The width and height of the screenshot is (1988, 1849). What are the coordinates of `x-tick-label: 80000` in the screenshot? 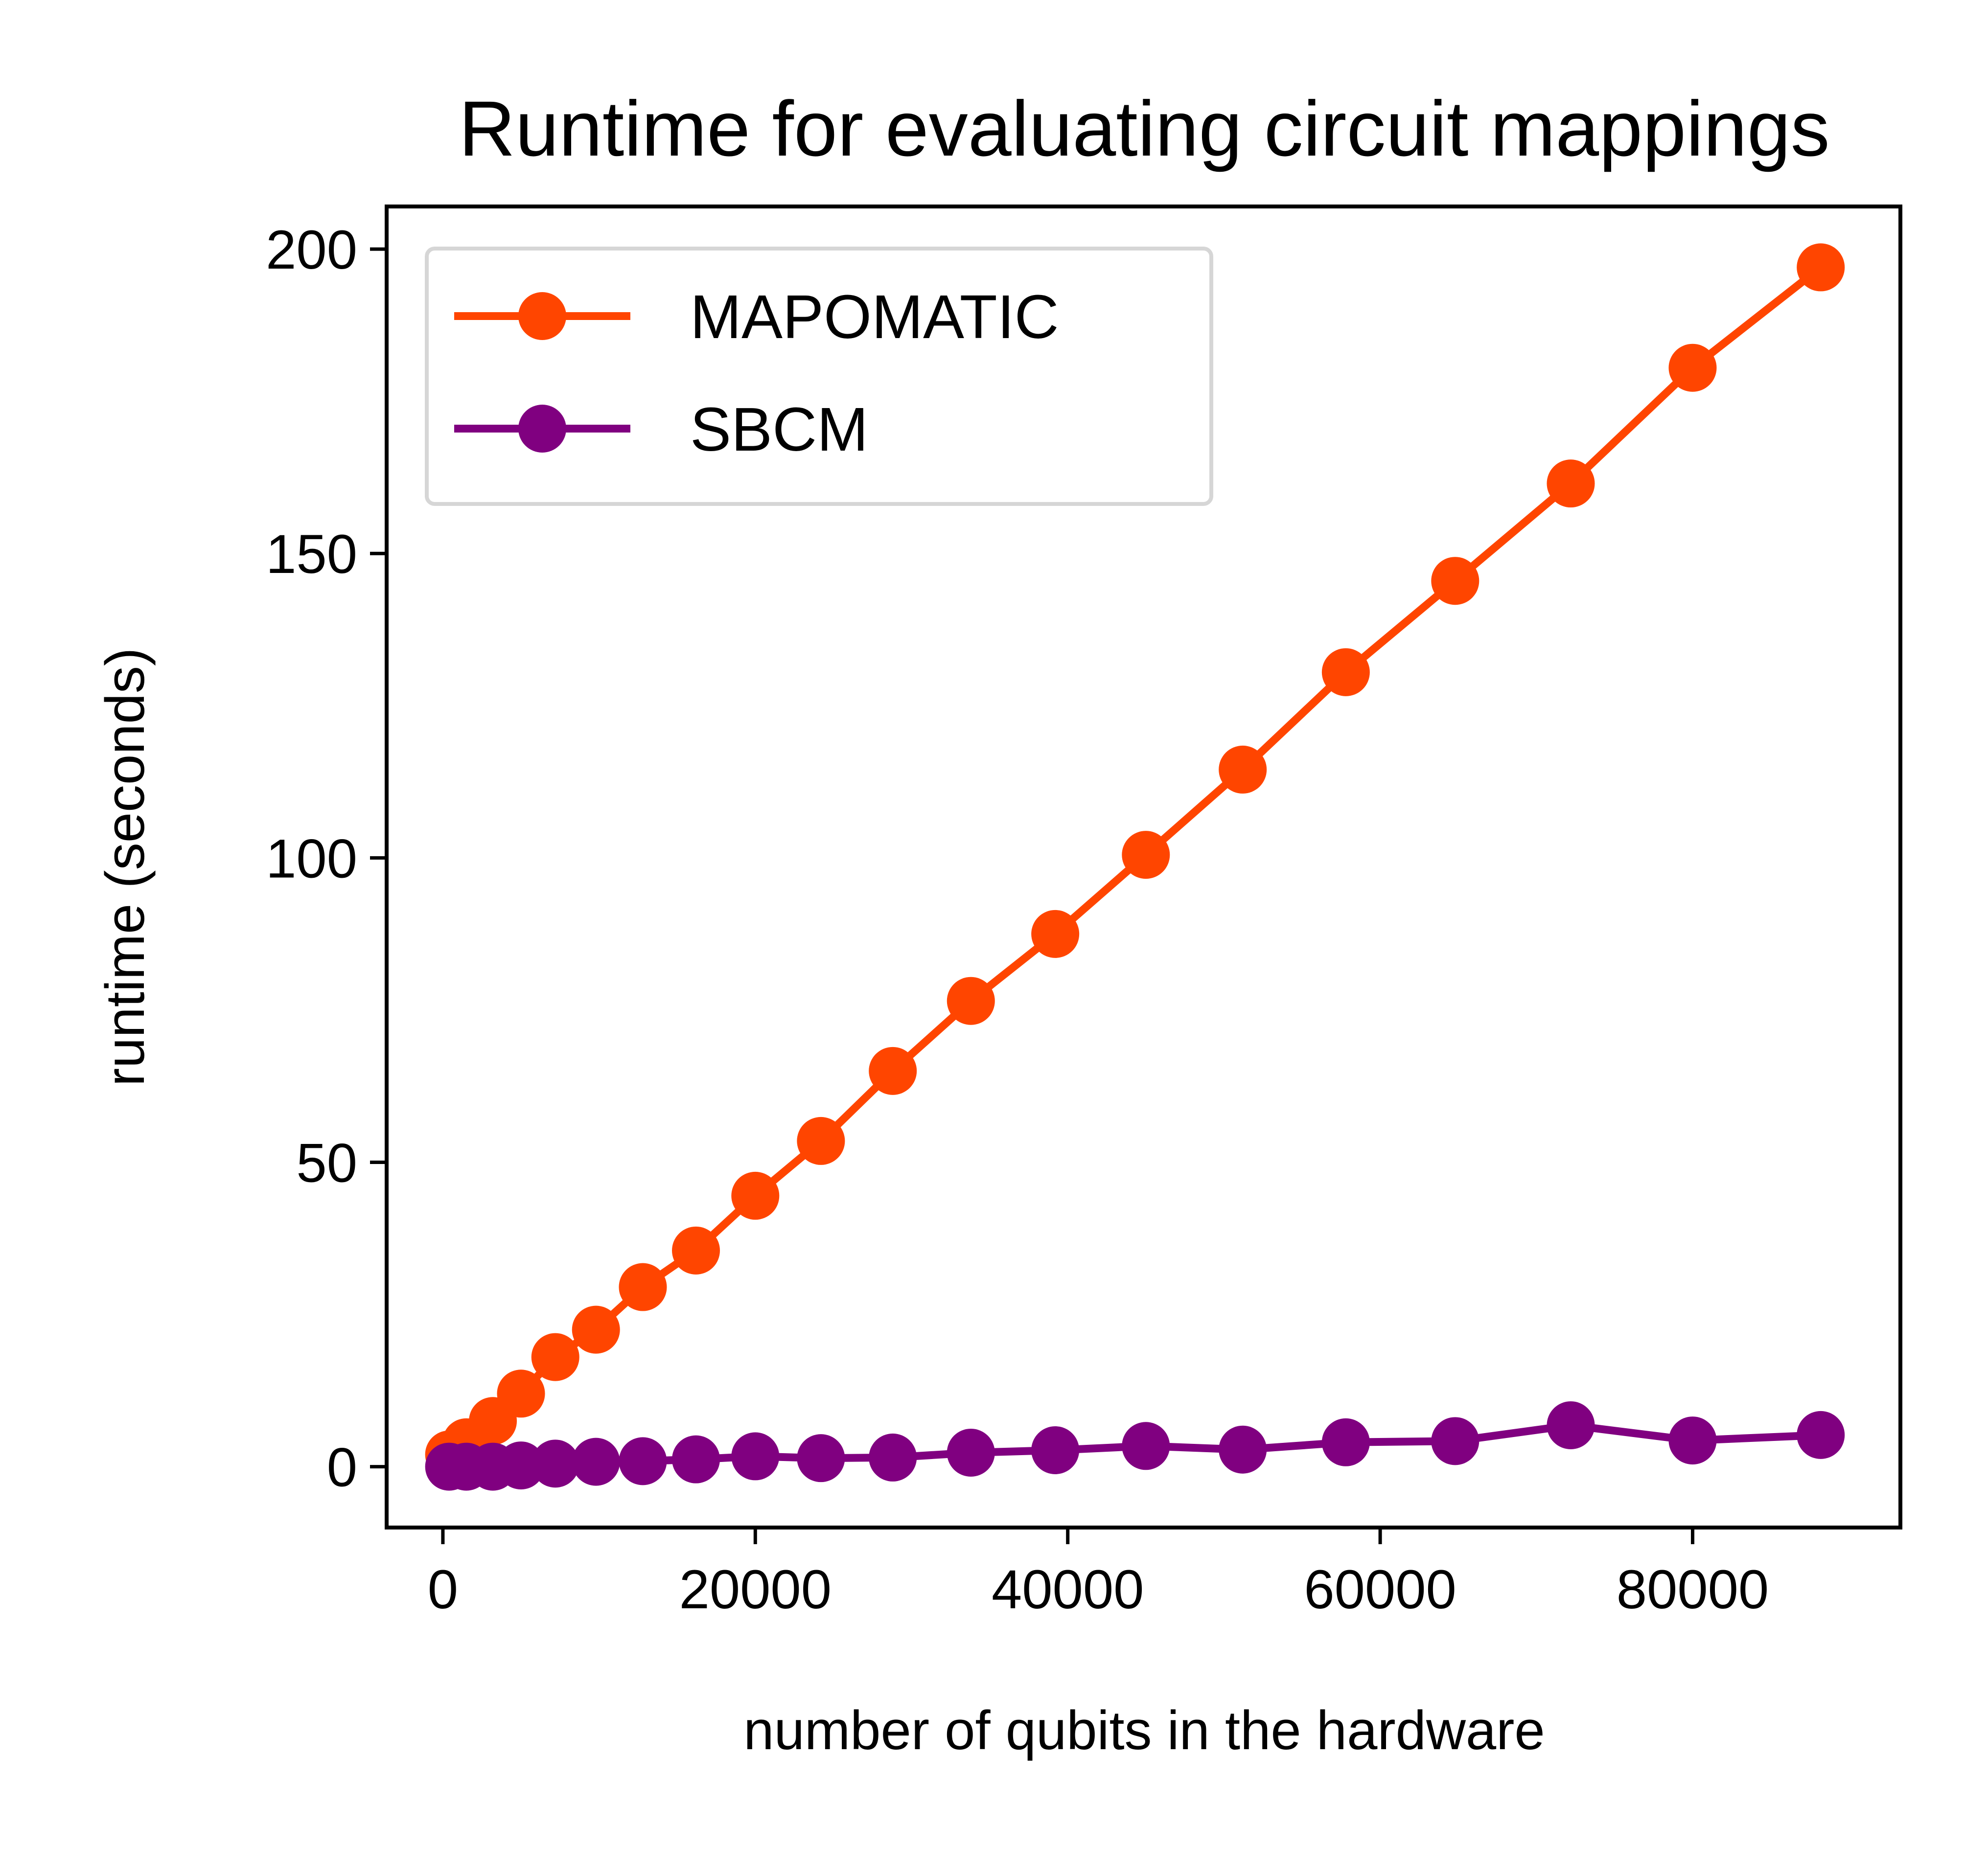 It's located at (1693, 1589).